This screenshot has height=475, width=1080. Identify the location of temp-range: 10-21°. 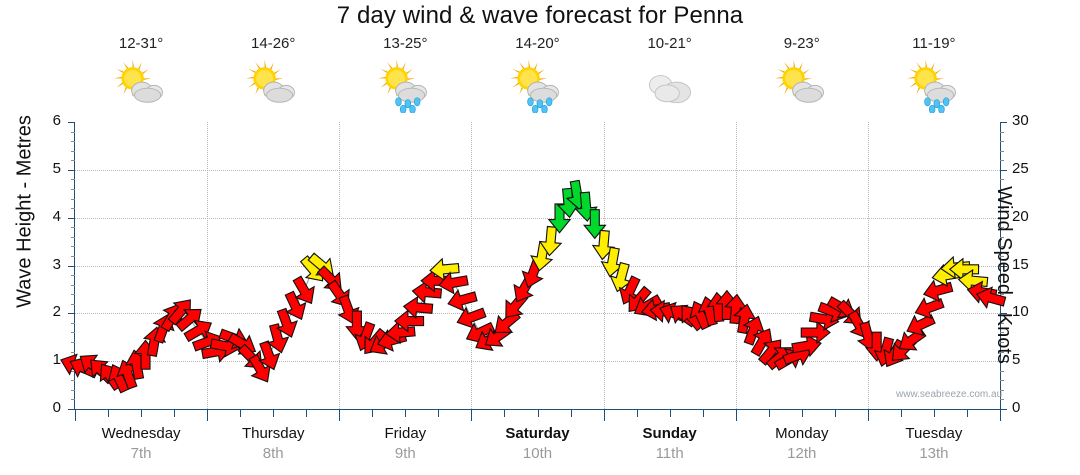
(669, 43).